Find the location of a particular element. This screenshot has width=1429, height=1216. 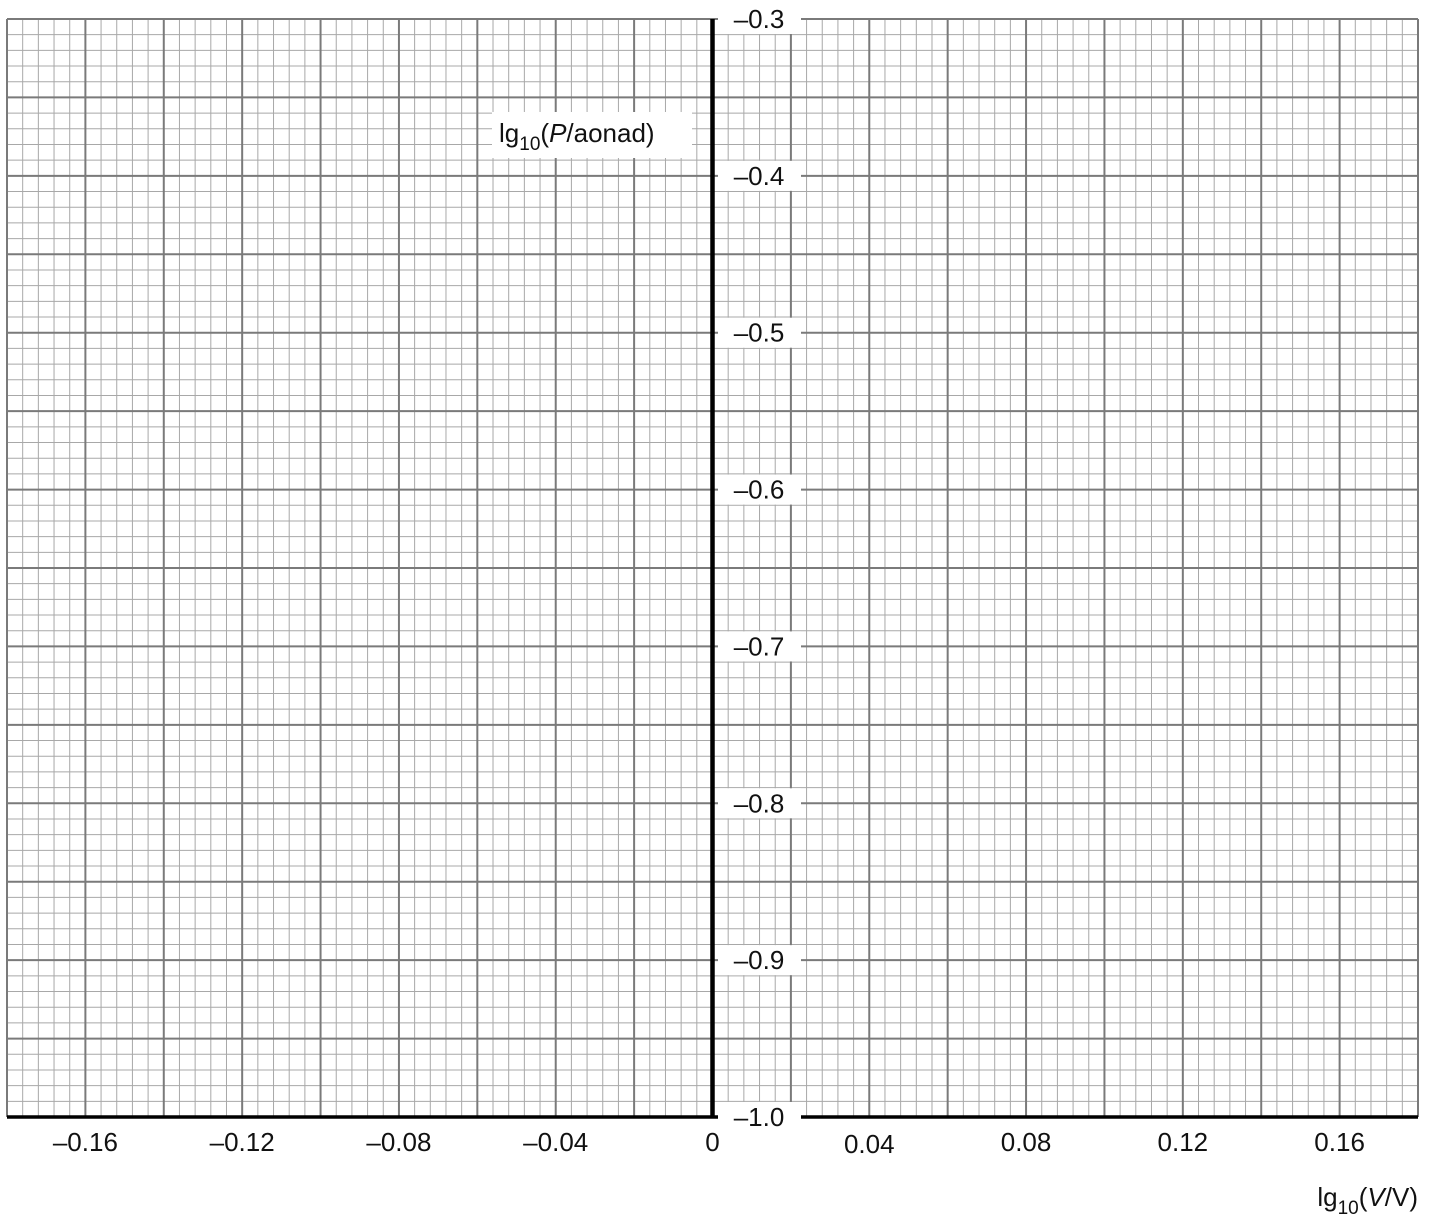

x-tick-label: 0 is located at coordinates (712, 1142).